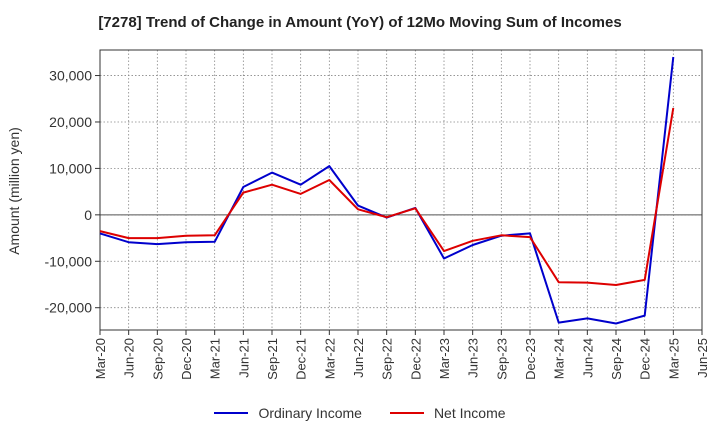 This screenshot has height=440, width=720. I want to click on x-tick-label: Jun-24, so click(587, 358).